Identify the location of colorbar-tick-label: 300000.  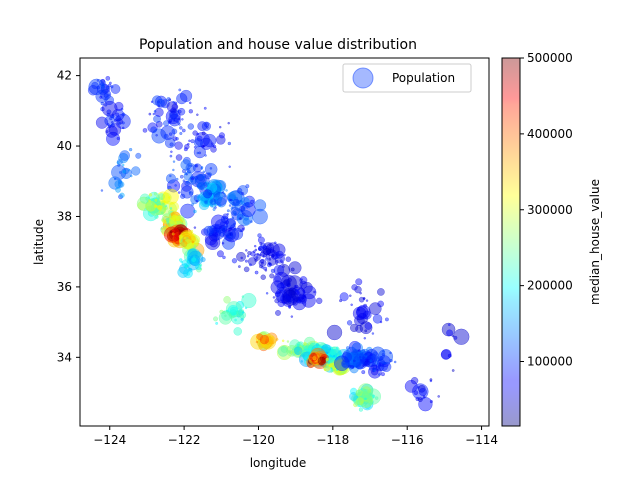
(550, 210).